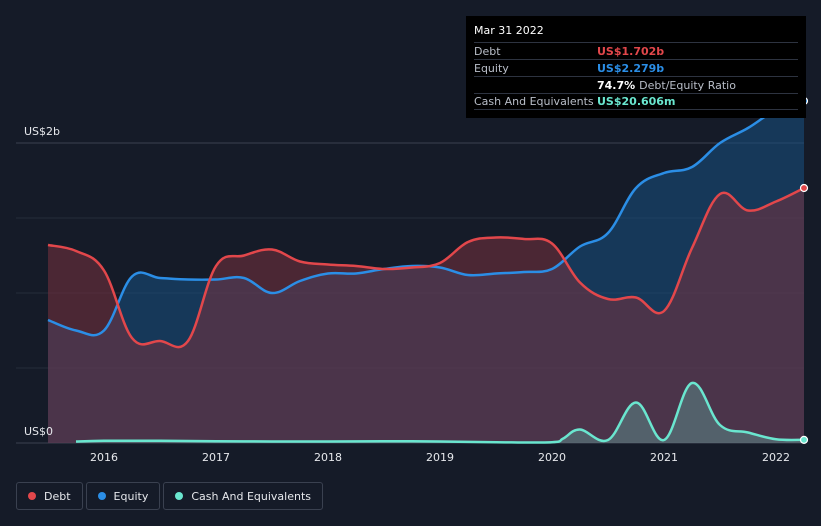 The width and height of the screenshot is (821, 526). What do you see at coordinates (104, 457) in the screenshot?
I see `x-tick-label: 2016` at bounding box center [104, 457].